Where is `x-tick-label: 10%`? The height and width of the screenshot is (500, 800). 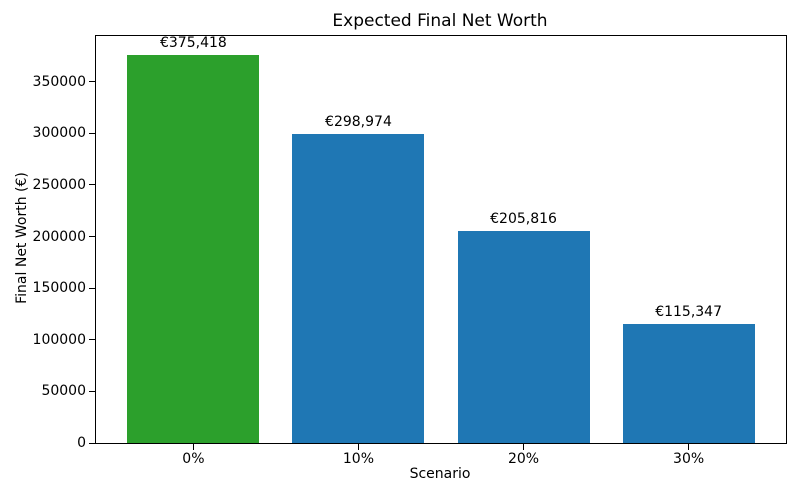
x-tick-label: 10% is located at coordinates (358, 459).